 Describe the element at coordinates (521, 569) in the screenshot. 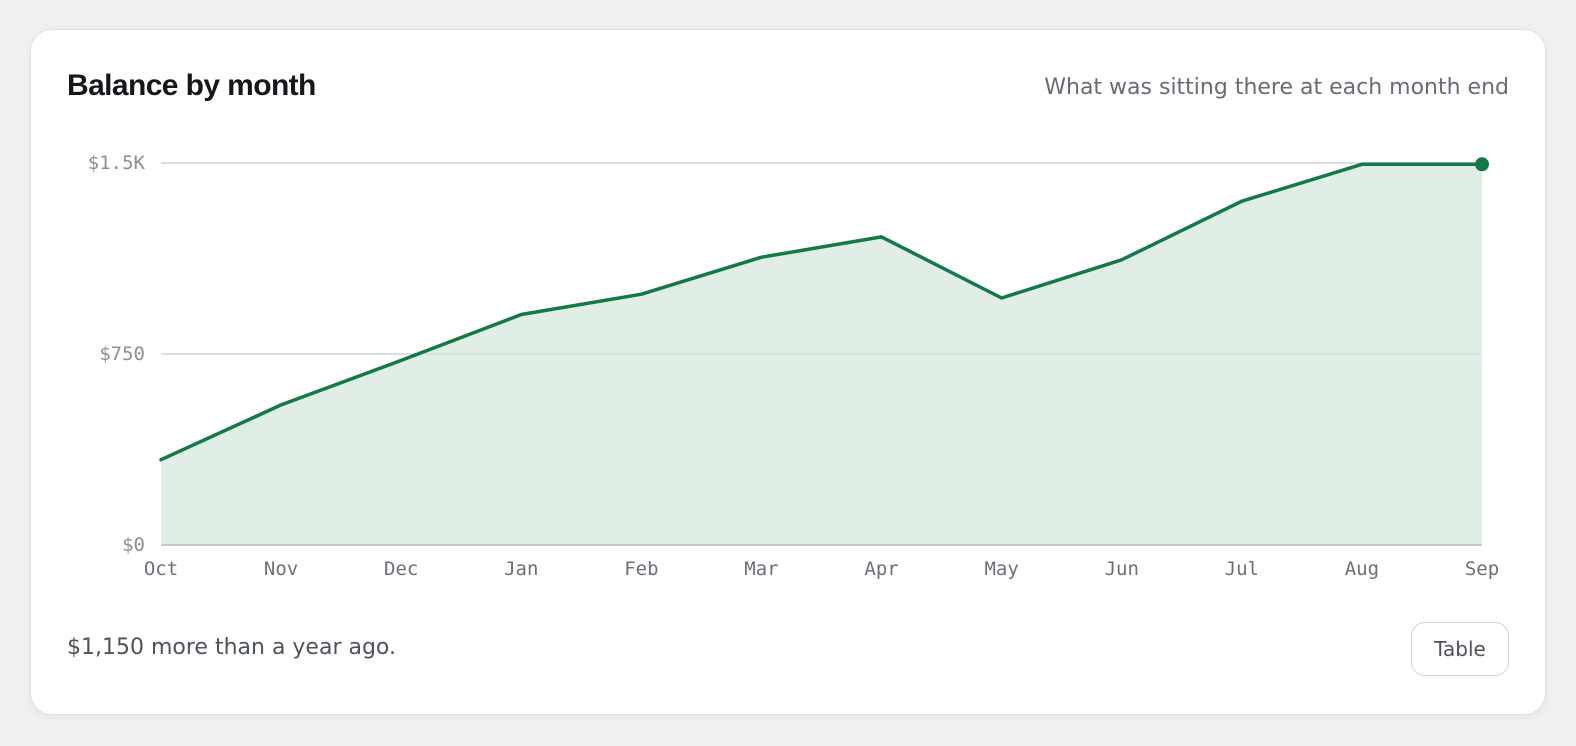

I see `x-tick-label: Jan` at that location.